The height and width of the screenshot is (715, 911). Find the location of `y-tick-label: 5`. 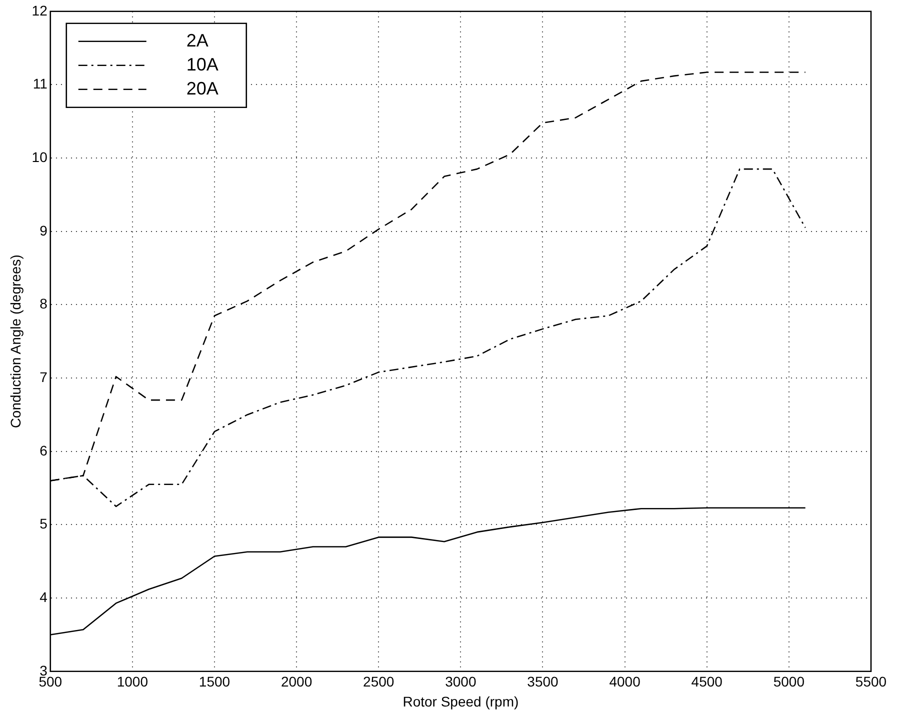

y-tick-label: 5 is located at coordinates (44, 524).